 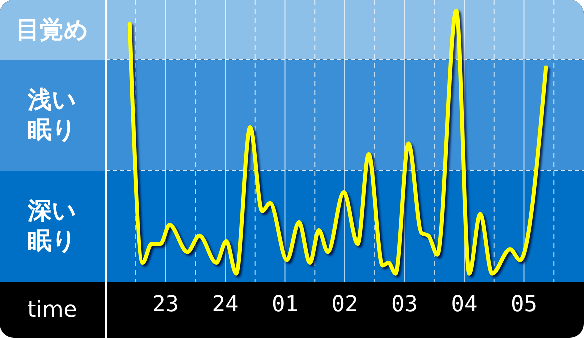 I want to click on band-label: 深い眠り, so click(x=52, y=226).